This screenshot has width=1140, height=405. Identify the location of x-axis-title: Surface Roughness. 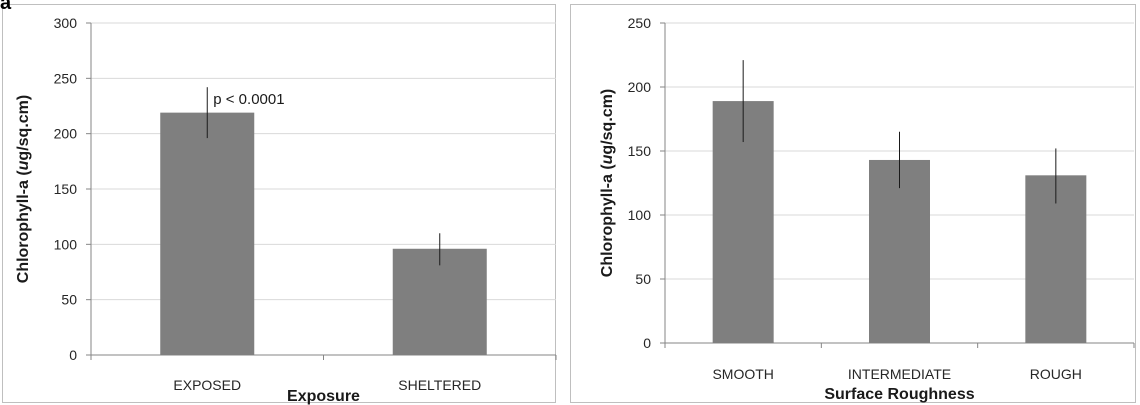
(899, 394).